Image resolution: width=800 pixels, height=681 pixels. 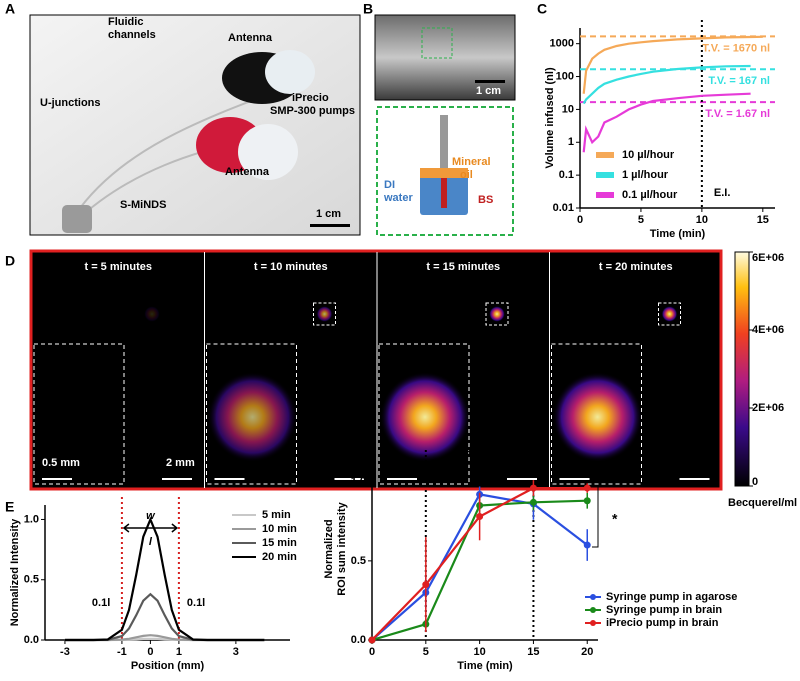 What do you see at coordinates (312, 111) in the screenshot?
I see `photo-label: SMP-300 pumps` at bounding box center [312, 111].